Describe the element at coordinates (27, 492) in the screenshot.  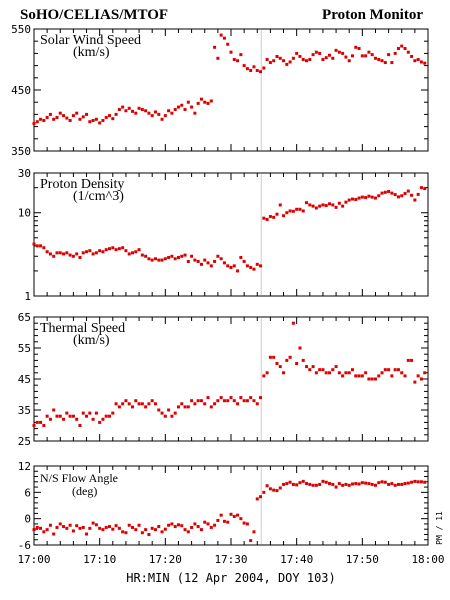
I see `y-tick-label: 6` at that location.